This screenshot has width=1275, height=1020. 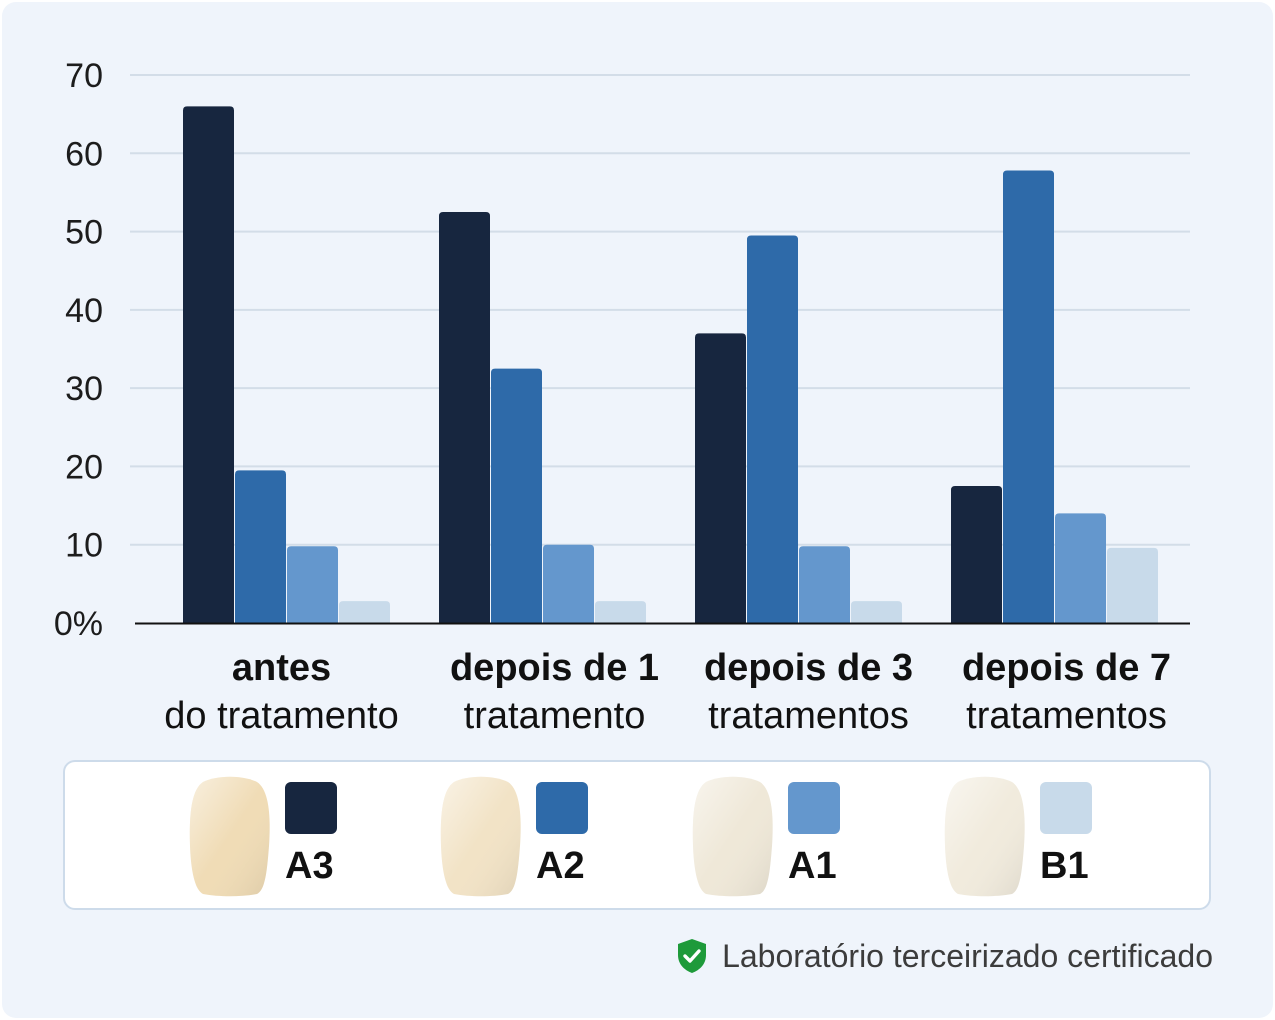 I want to click on y-tick-label: 30, so click(x=84, y=389).